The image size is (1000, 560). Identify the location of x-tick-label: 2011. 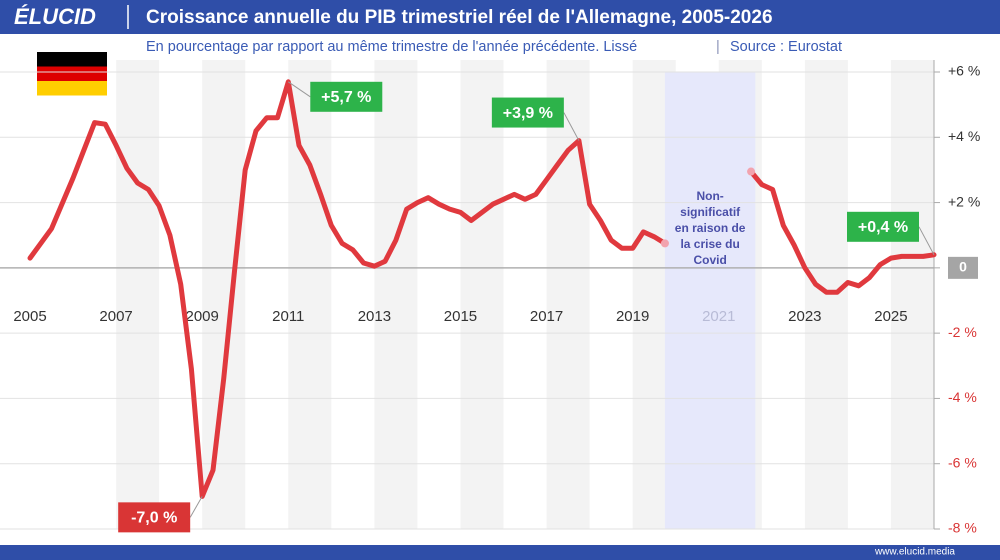
(288, 316).